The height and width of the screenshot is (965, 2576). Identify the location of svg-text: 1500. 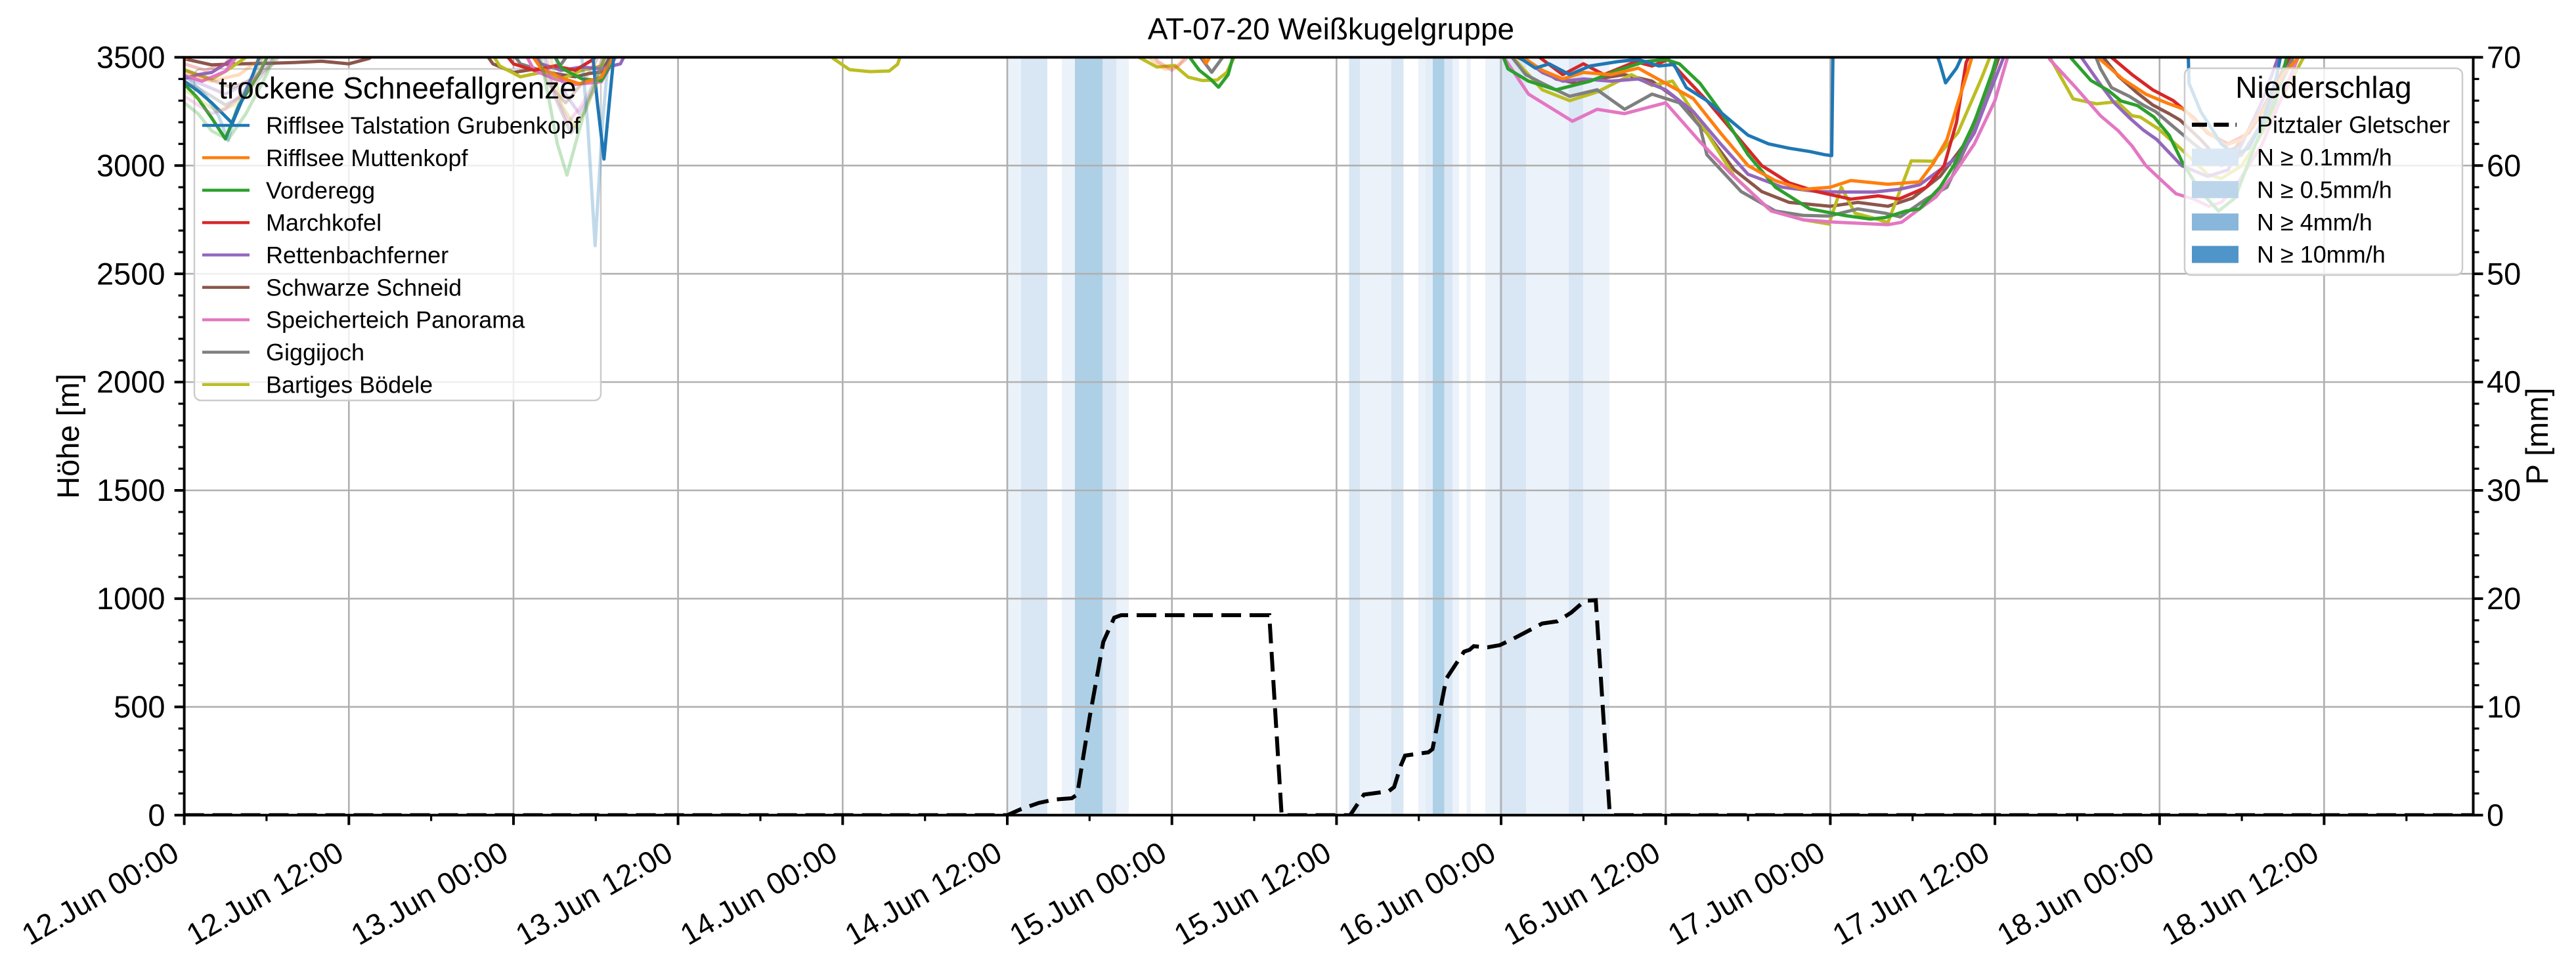
(131, 490).